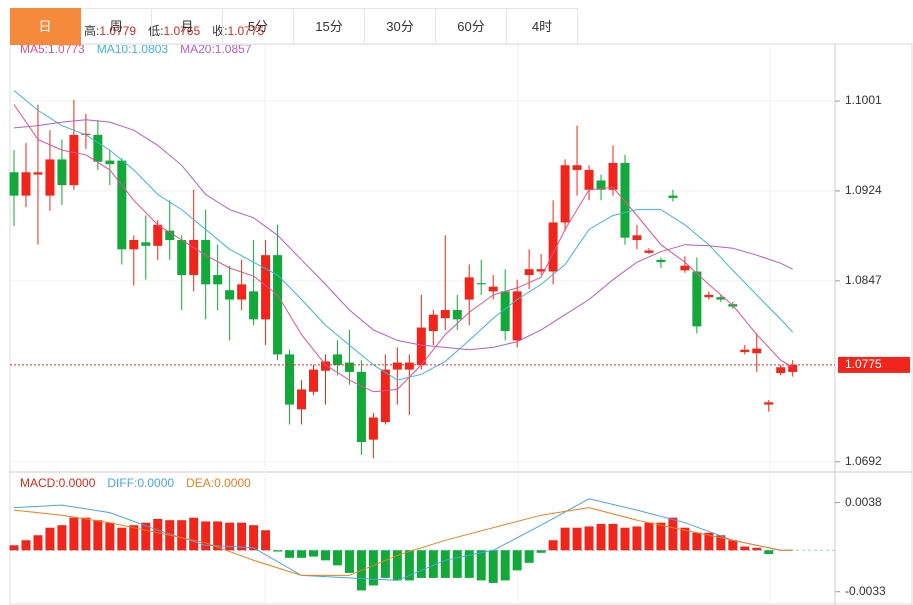  I want to click on indicator-line, so click(403, 539).